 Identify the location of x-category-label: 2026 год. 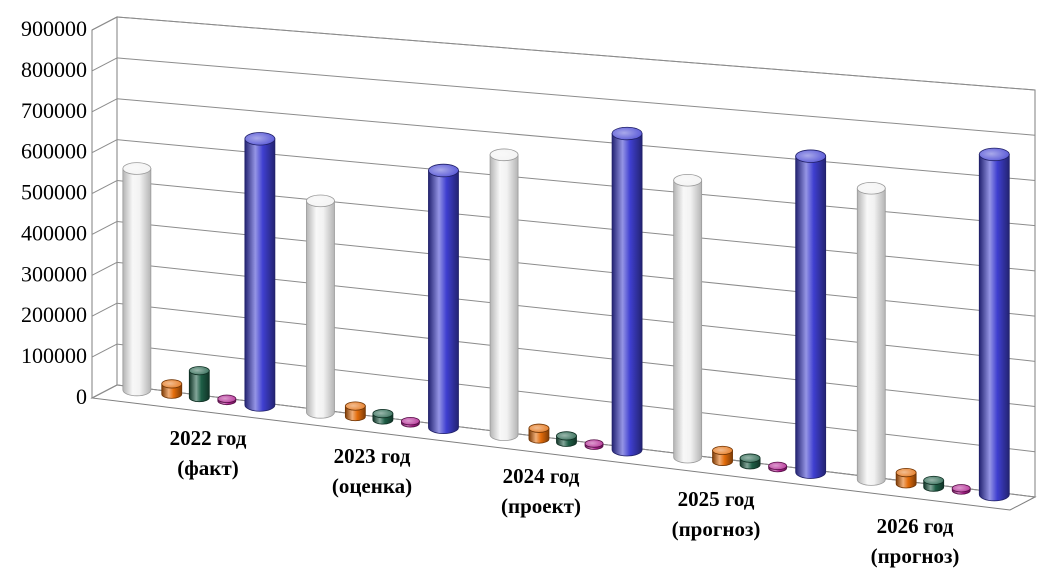
(915, 526).